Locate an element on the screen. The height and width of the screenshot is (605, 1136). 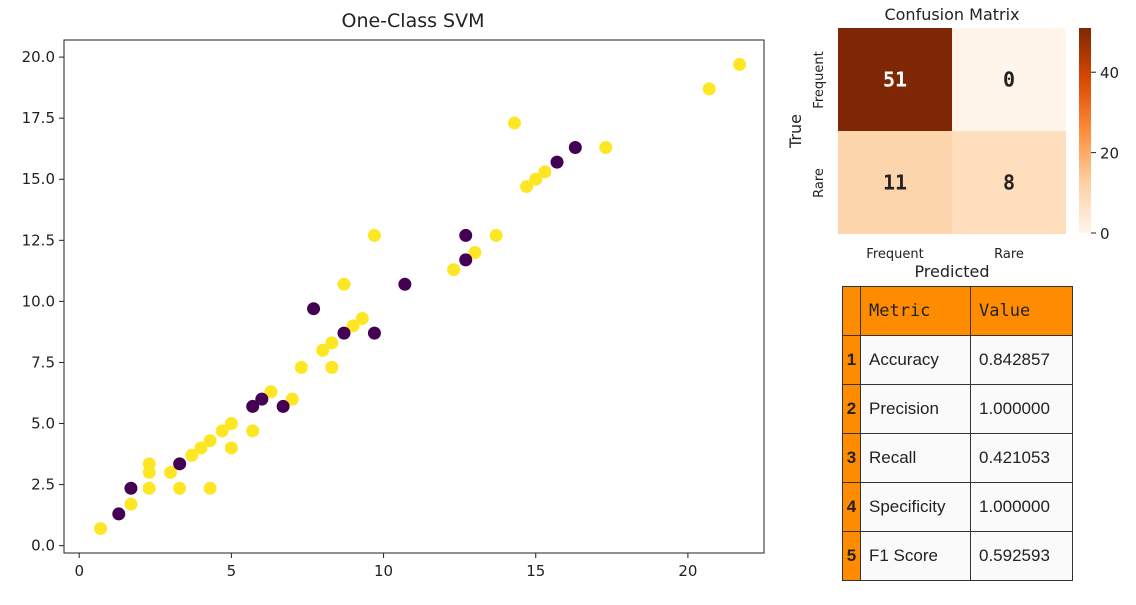
metrics-header-index is located at coordinates (851, 311).